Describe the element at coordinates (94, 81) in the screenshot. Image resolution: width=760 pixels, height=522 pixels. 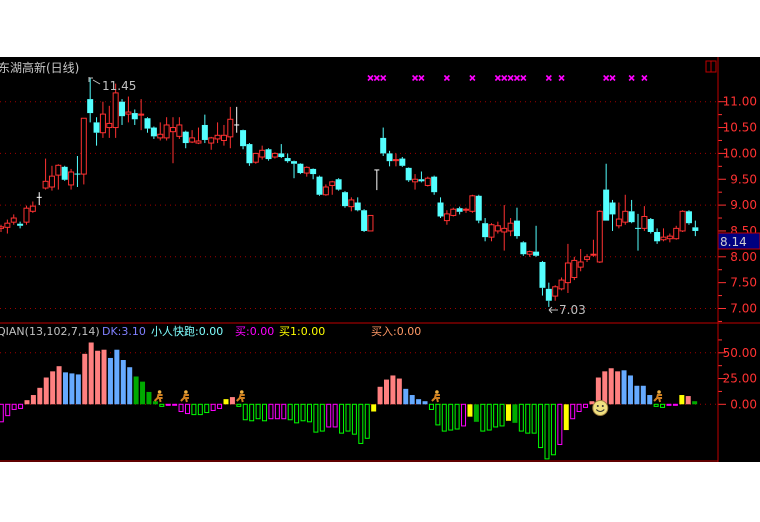
I see `high-pointer-icon` at that location.